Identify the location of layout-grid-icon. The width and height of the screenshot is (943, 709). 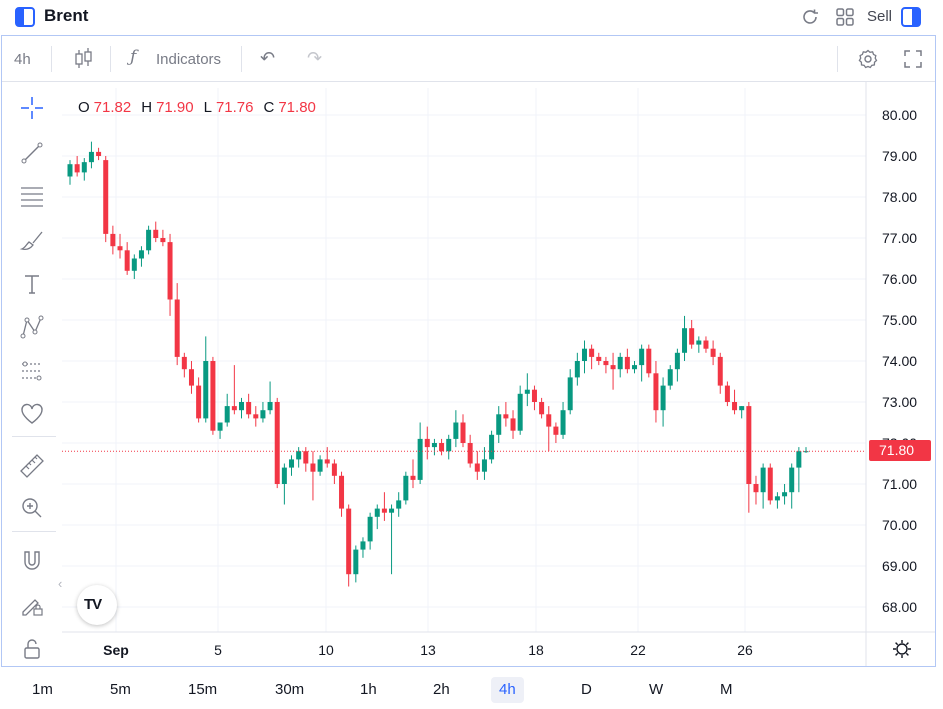
(845, 17).